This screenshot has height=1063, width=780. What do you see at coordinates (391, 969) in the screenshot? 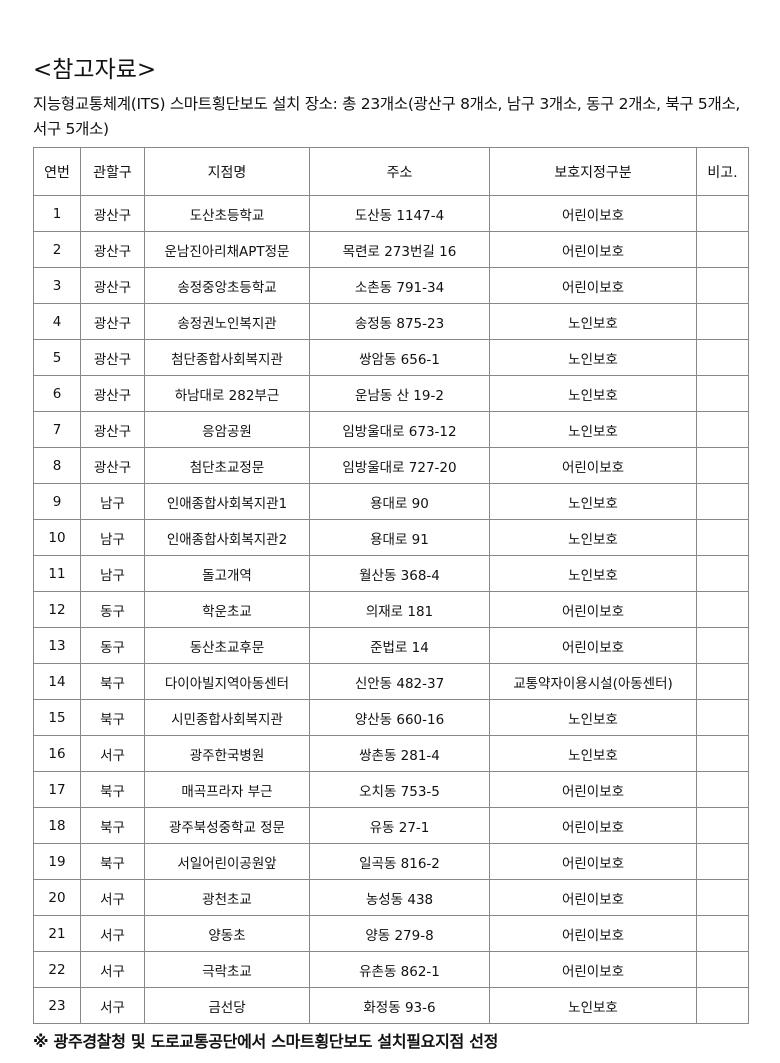
I see `table-row: 22 서구 극락초교 유촌동 862-1 어린이보호` at bounding box center [391, 969].